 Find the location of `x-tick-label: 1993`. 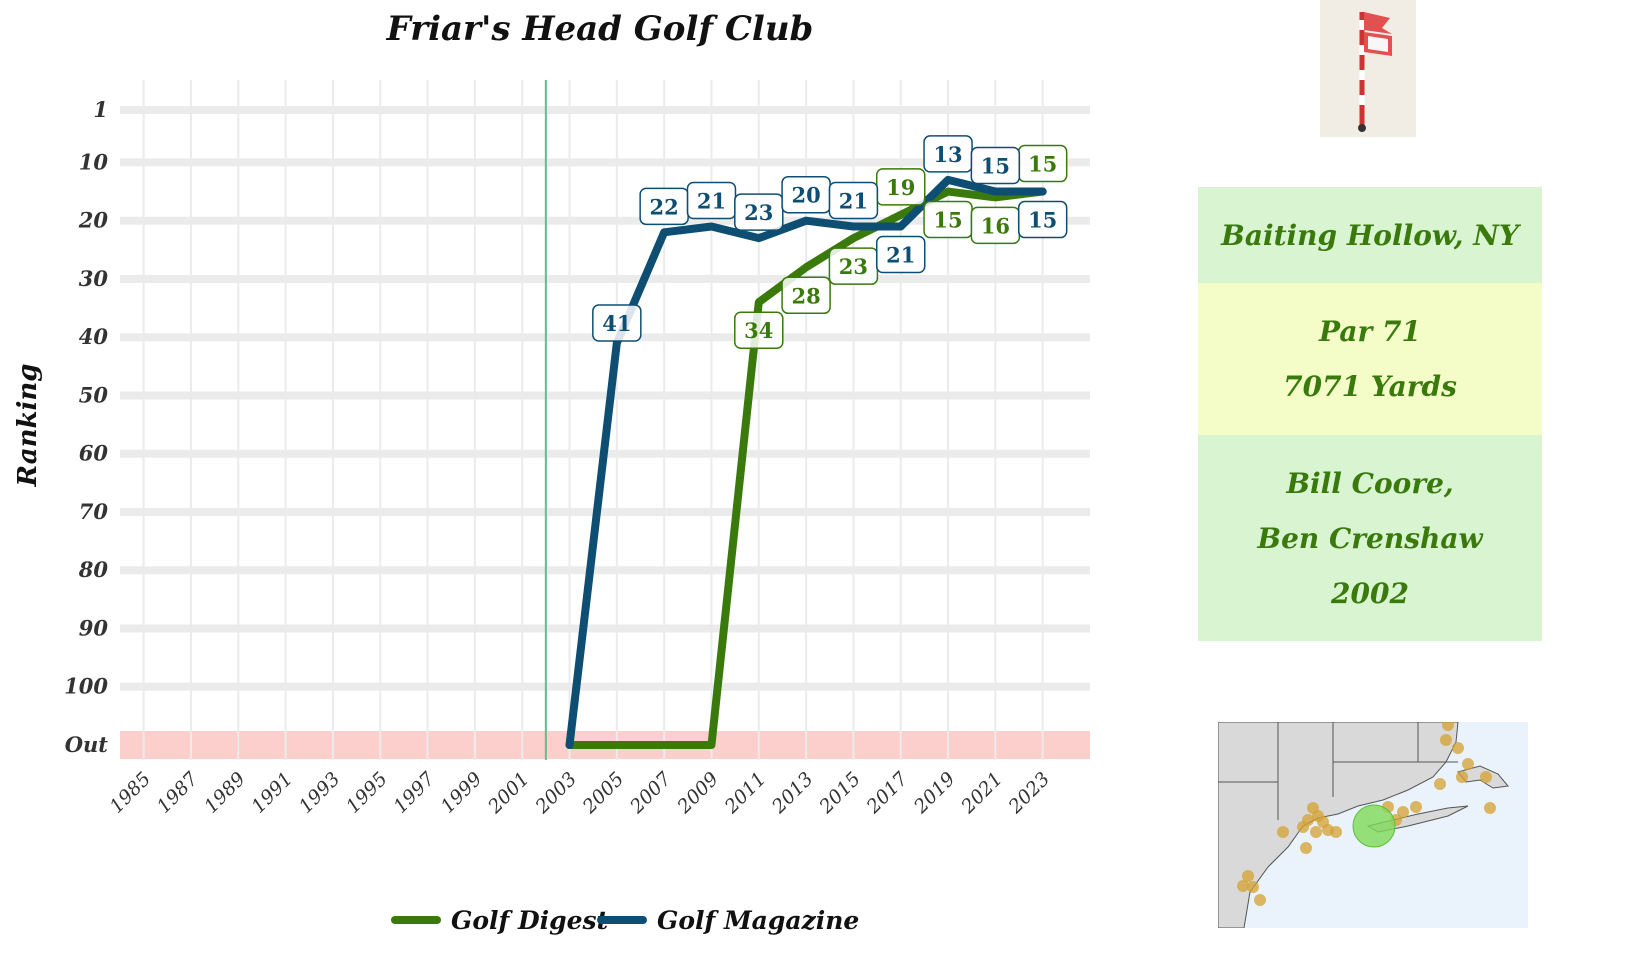

x-tick-label: 1993 is located at coordinates (320, 793).